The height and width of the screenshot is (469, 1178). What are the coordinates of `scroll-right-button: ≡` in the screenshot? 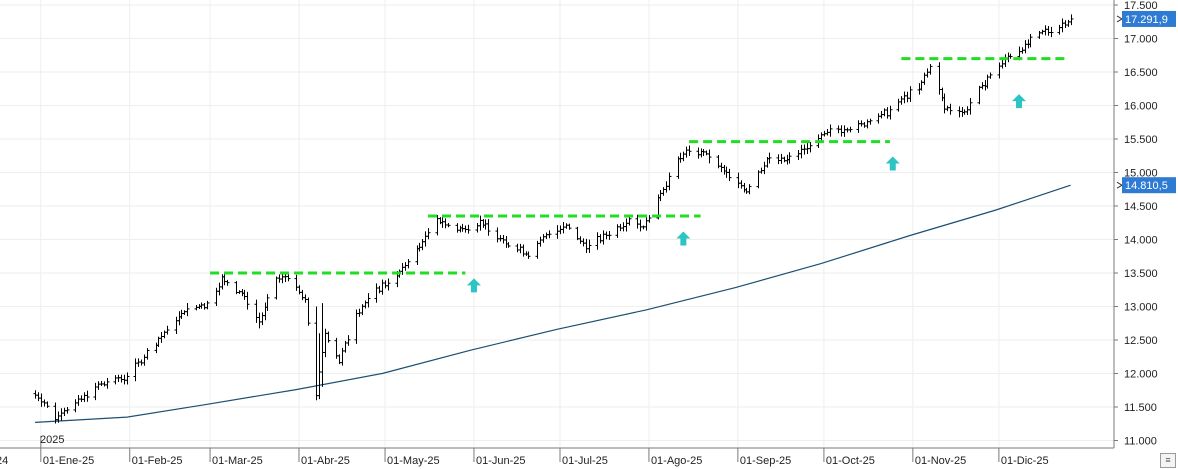 It's located at (1168, 460).